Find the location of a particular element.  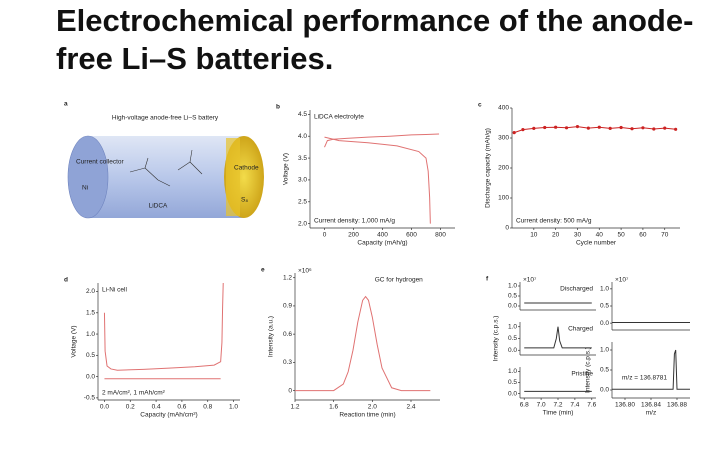

plot-title: GC for hydrogen is located at coordinates (399, 280).